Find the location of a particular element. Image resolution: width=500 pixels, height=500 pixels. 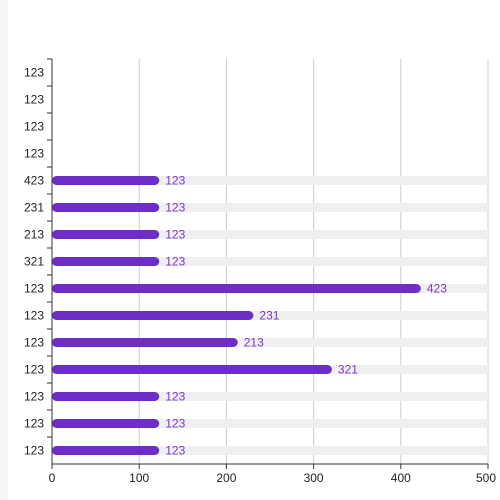

y-tick-label-0: 123 is located at coordinates (34, 73).